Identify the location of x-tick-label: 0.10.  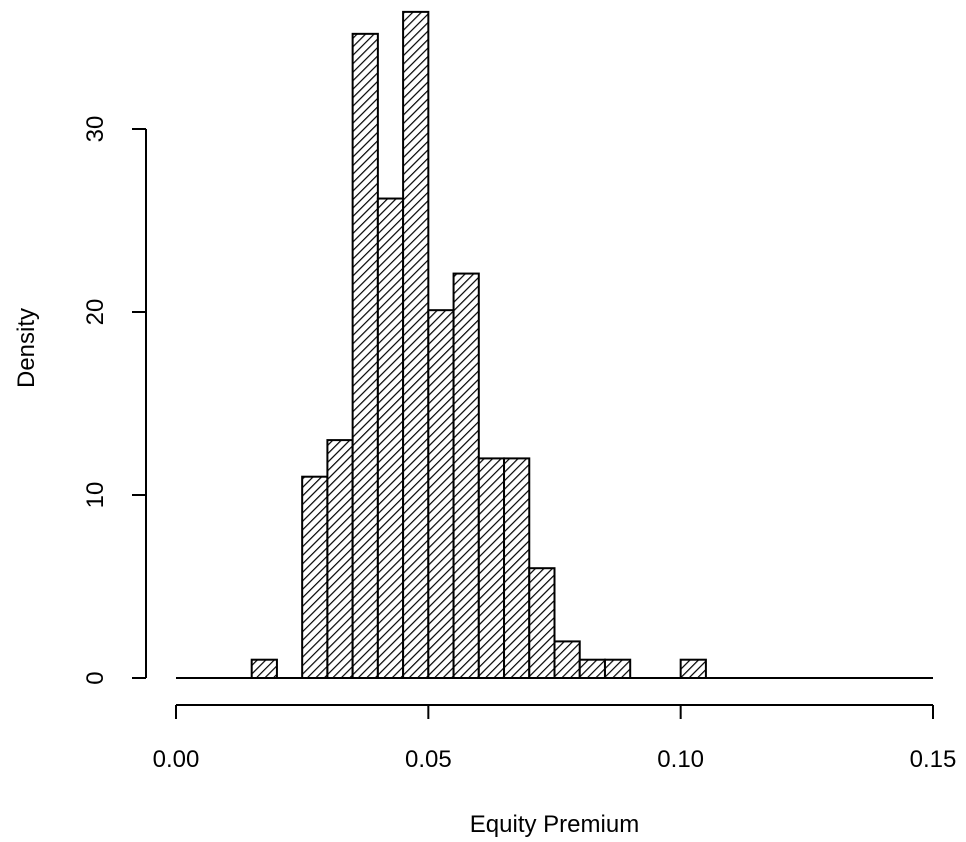
(680, 759).